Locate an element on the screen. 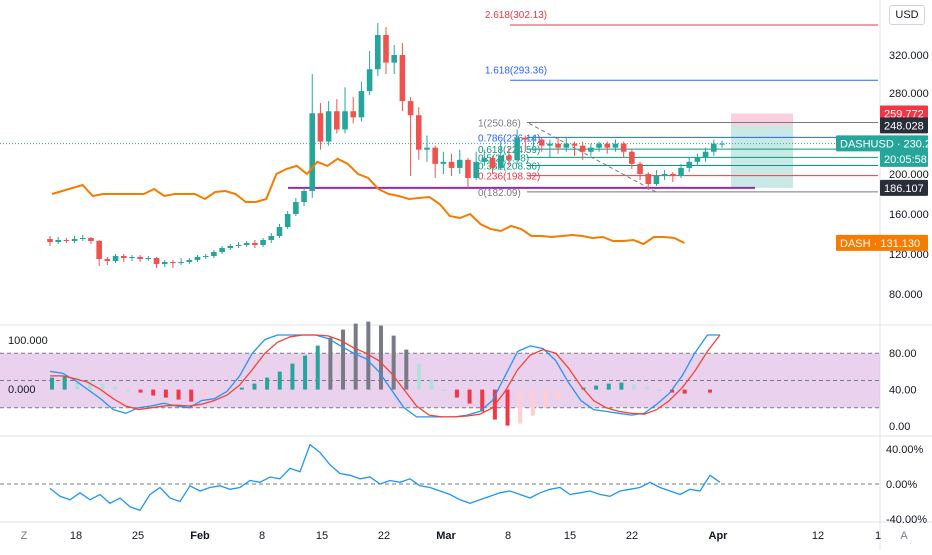 The width and height of the screenshot is (932, 555). trend-line is located at coordinates (592, 157).